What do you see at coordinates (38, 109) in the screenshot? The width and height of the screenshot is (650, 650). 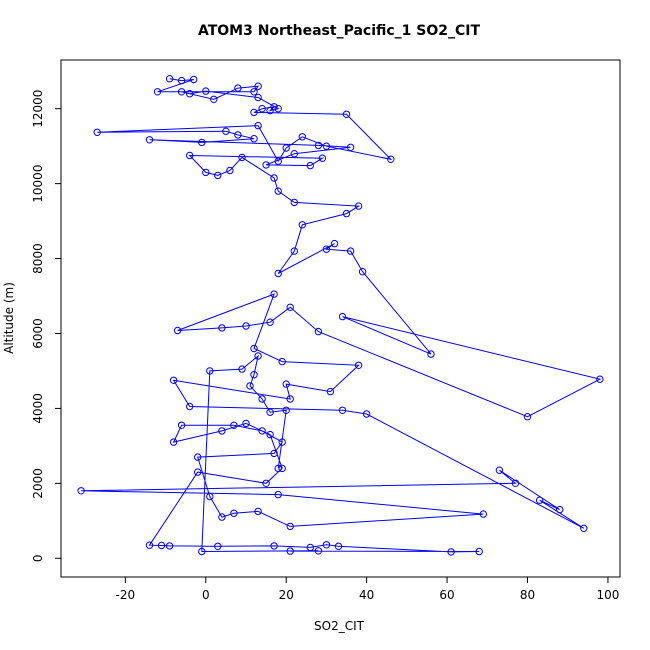 I see `y-tick-label: 12000` at bounding box center [38, 109].